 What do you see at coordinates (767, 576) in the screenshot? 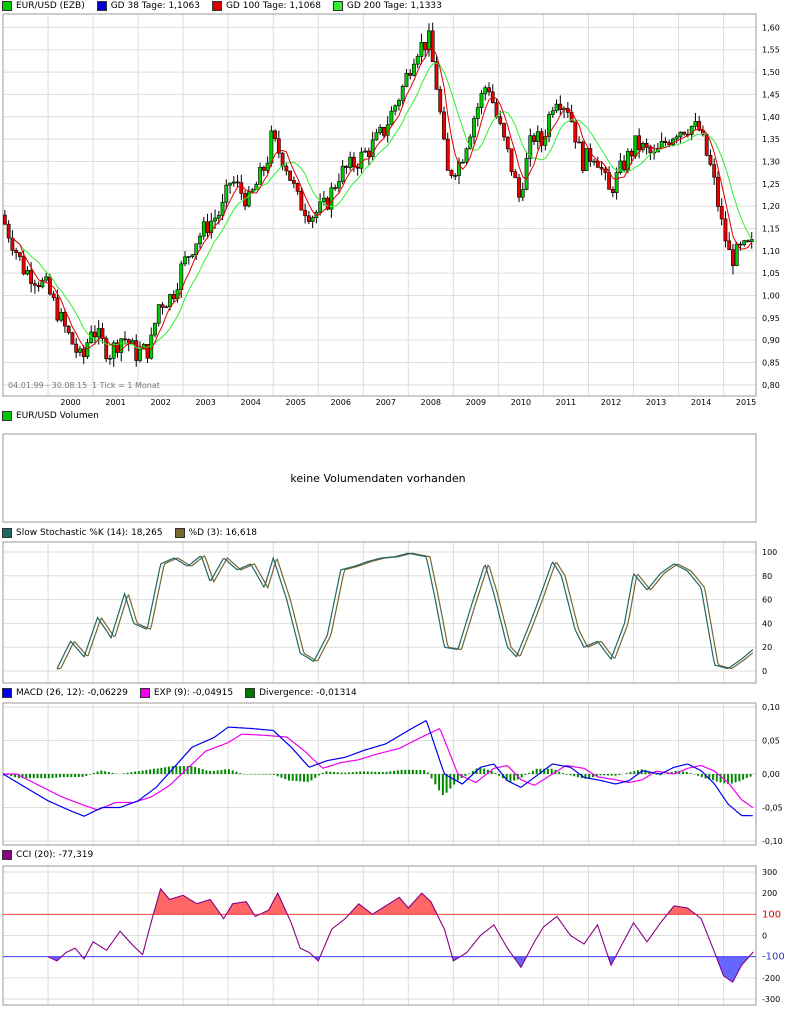
I see `stoch-y-tick-label: 80` at bounding box center [767, 576].